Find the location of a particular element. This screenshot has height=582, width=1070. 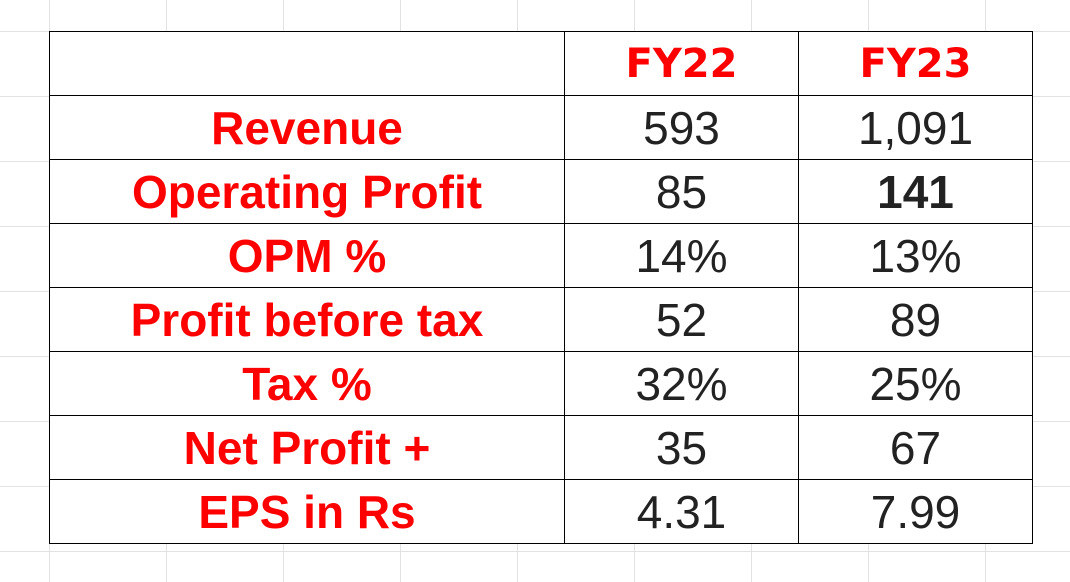

table-row-tax: Tax % 32% 25% is located at coordinates (541, 383).